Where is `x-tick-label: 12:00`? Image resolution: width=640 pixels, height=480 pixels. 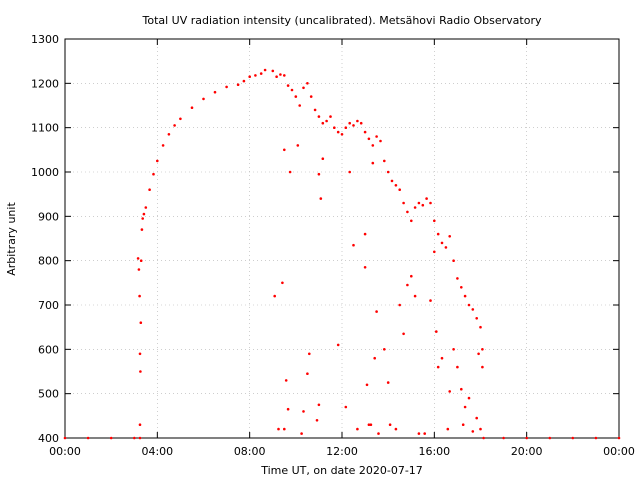
x-tick-label: 12:00 is located at coordinates (342, 451).